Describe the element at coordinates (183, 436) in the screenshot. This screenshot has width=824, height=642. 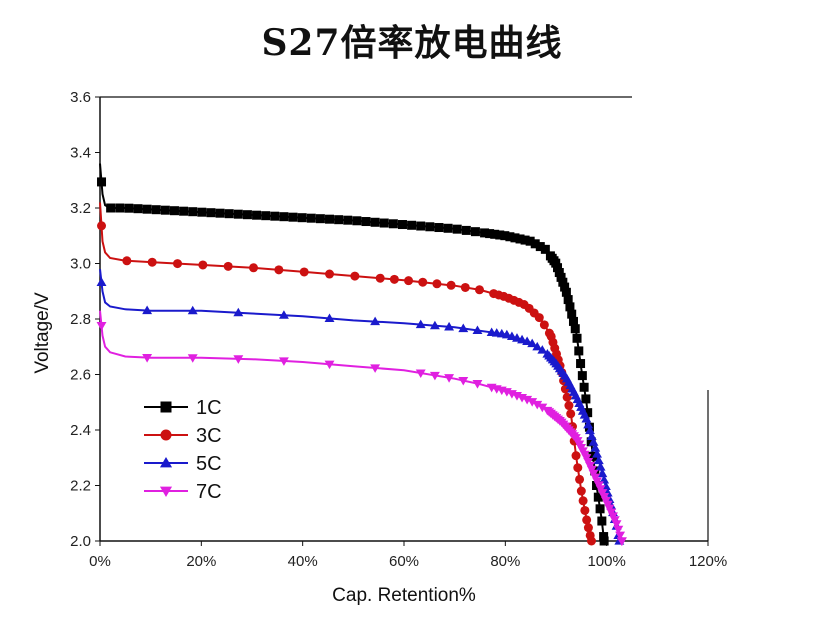
I see `legend-item-3c: 3C` at that location.